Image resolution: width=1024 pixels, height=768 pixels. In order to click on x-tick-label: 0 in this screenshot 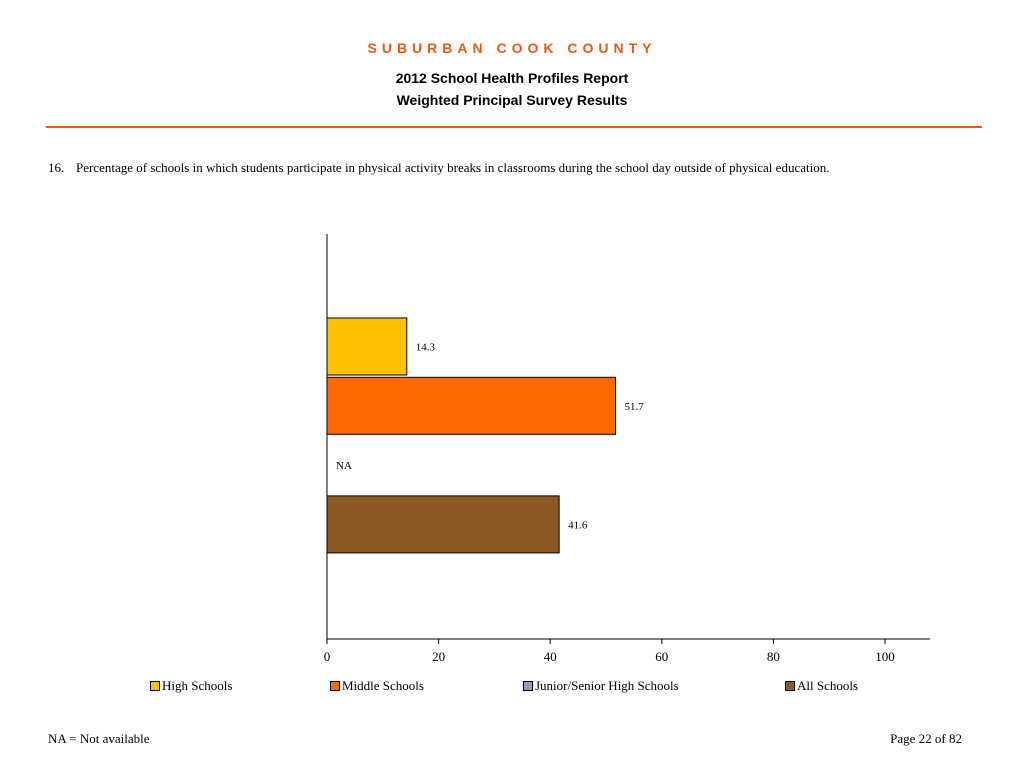, I will do `click(327, 656)`.